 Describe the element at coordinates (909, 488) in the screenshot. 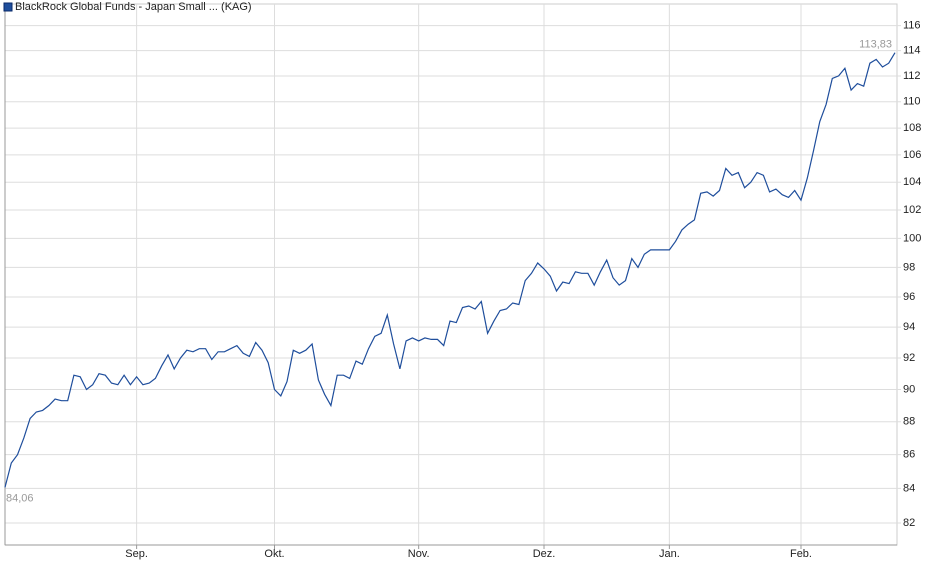

I see `y-tick-label: 84` at that location.